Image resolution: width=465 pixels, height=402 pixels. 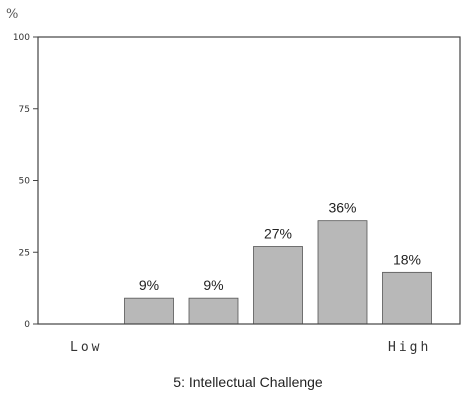 What do you see at coordinates (24, 110) in the screenshot?
I see `y-tick-label: 75` at bounding box center [24, 110].